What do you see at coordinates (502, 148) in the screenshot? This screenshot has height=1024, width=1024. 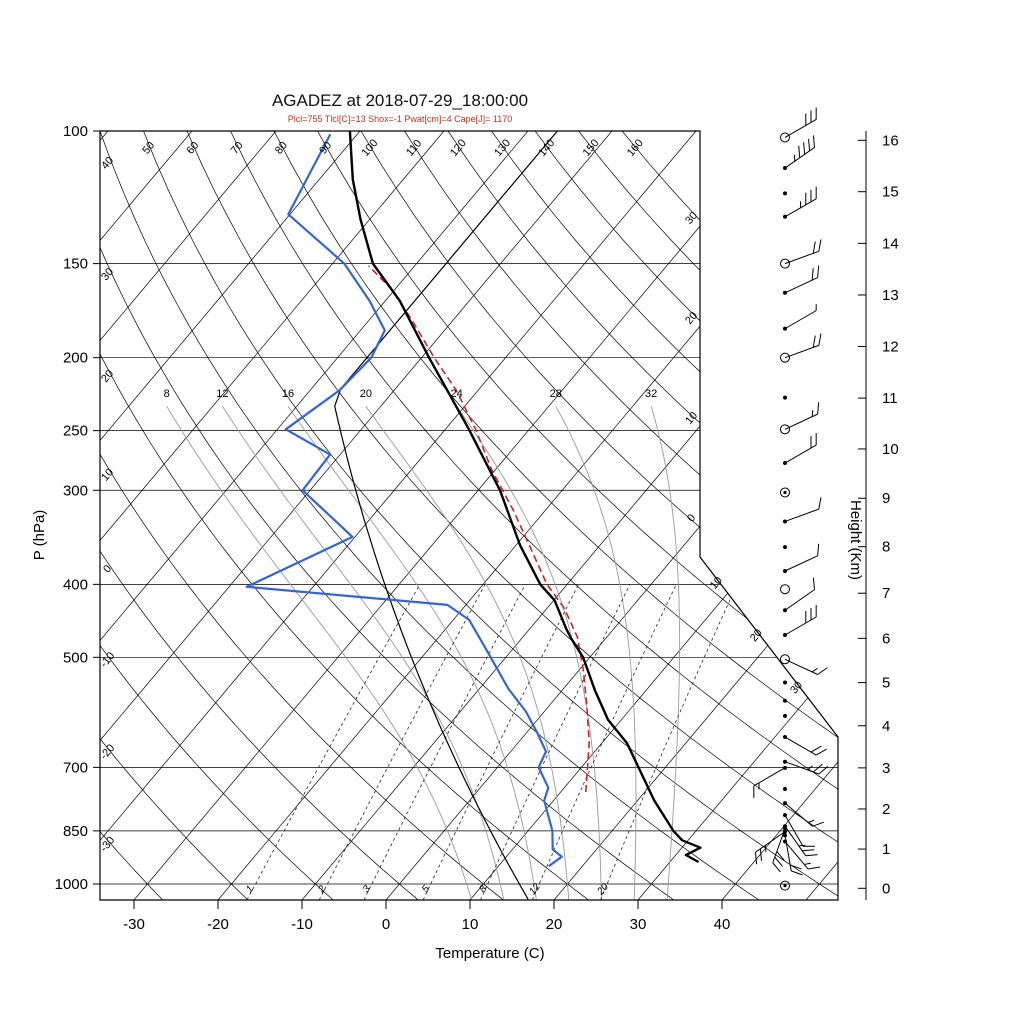 I see `svg-text: 130` at bounding box center [502, 148].